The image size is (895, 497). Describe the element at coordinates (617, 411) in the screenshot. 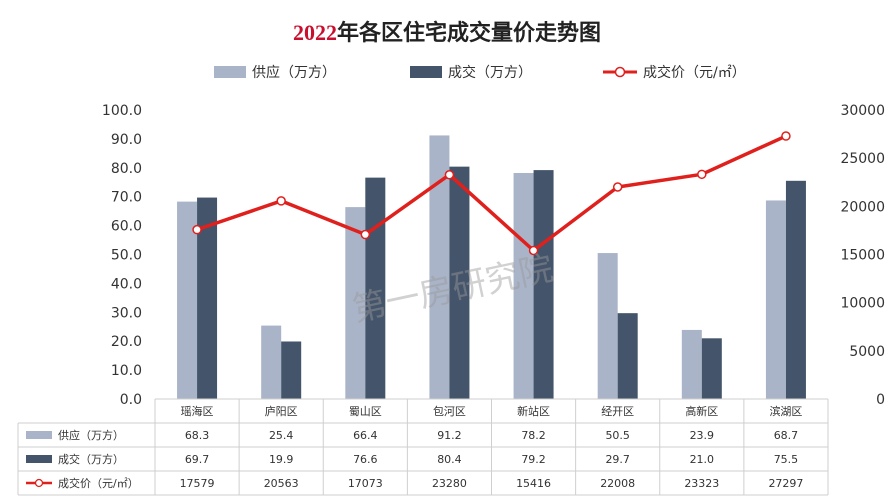

I see `category-label: 经开区` at that location.